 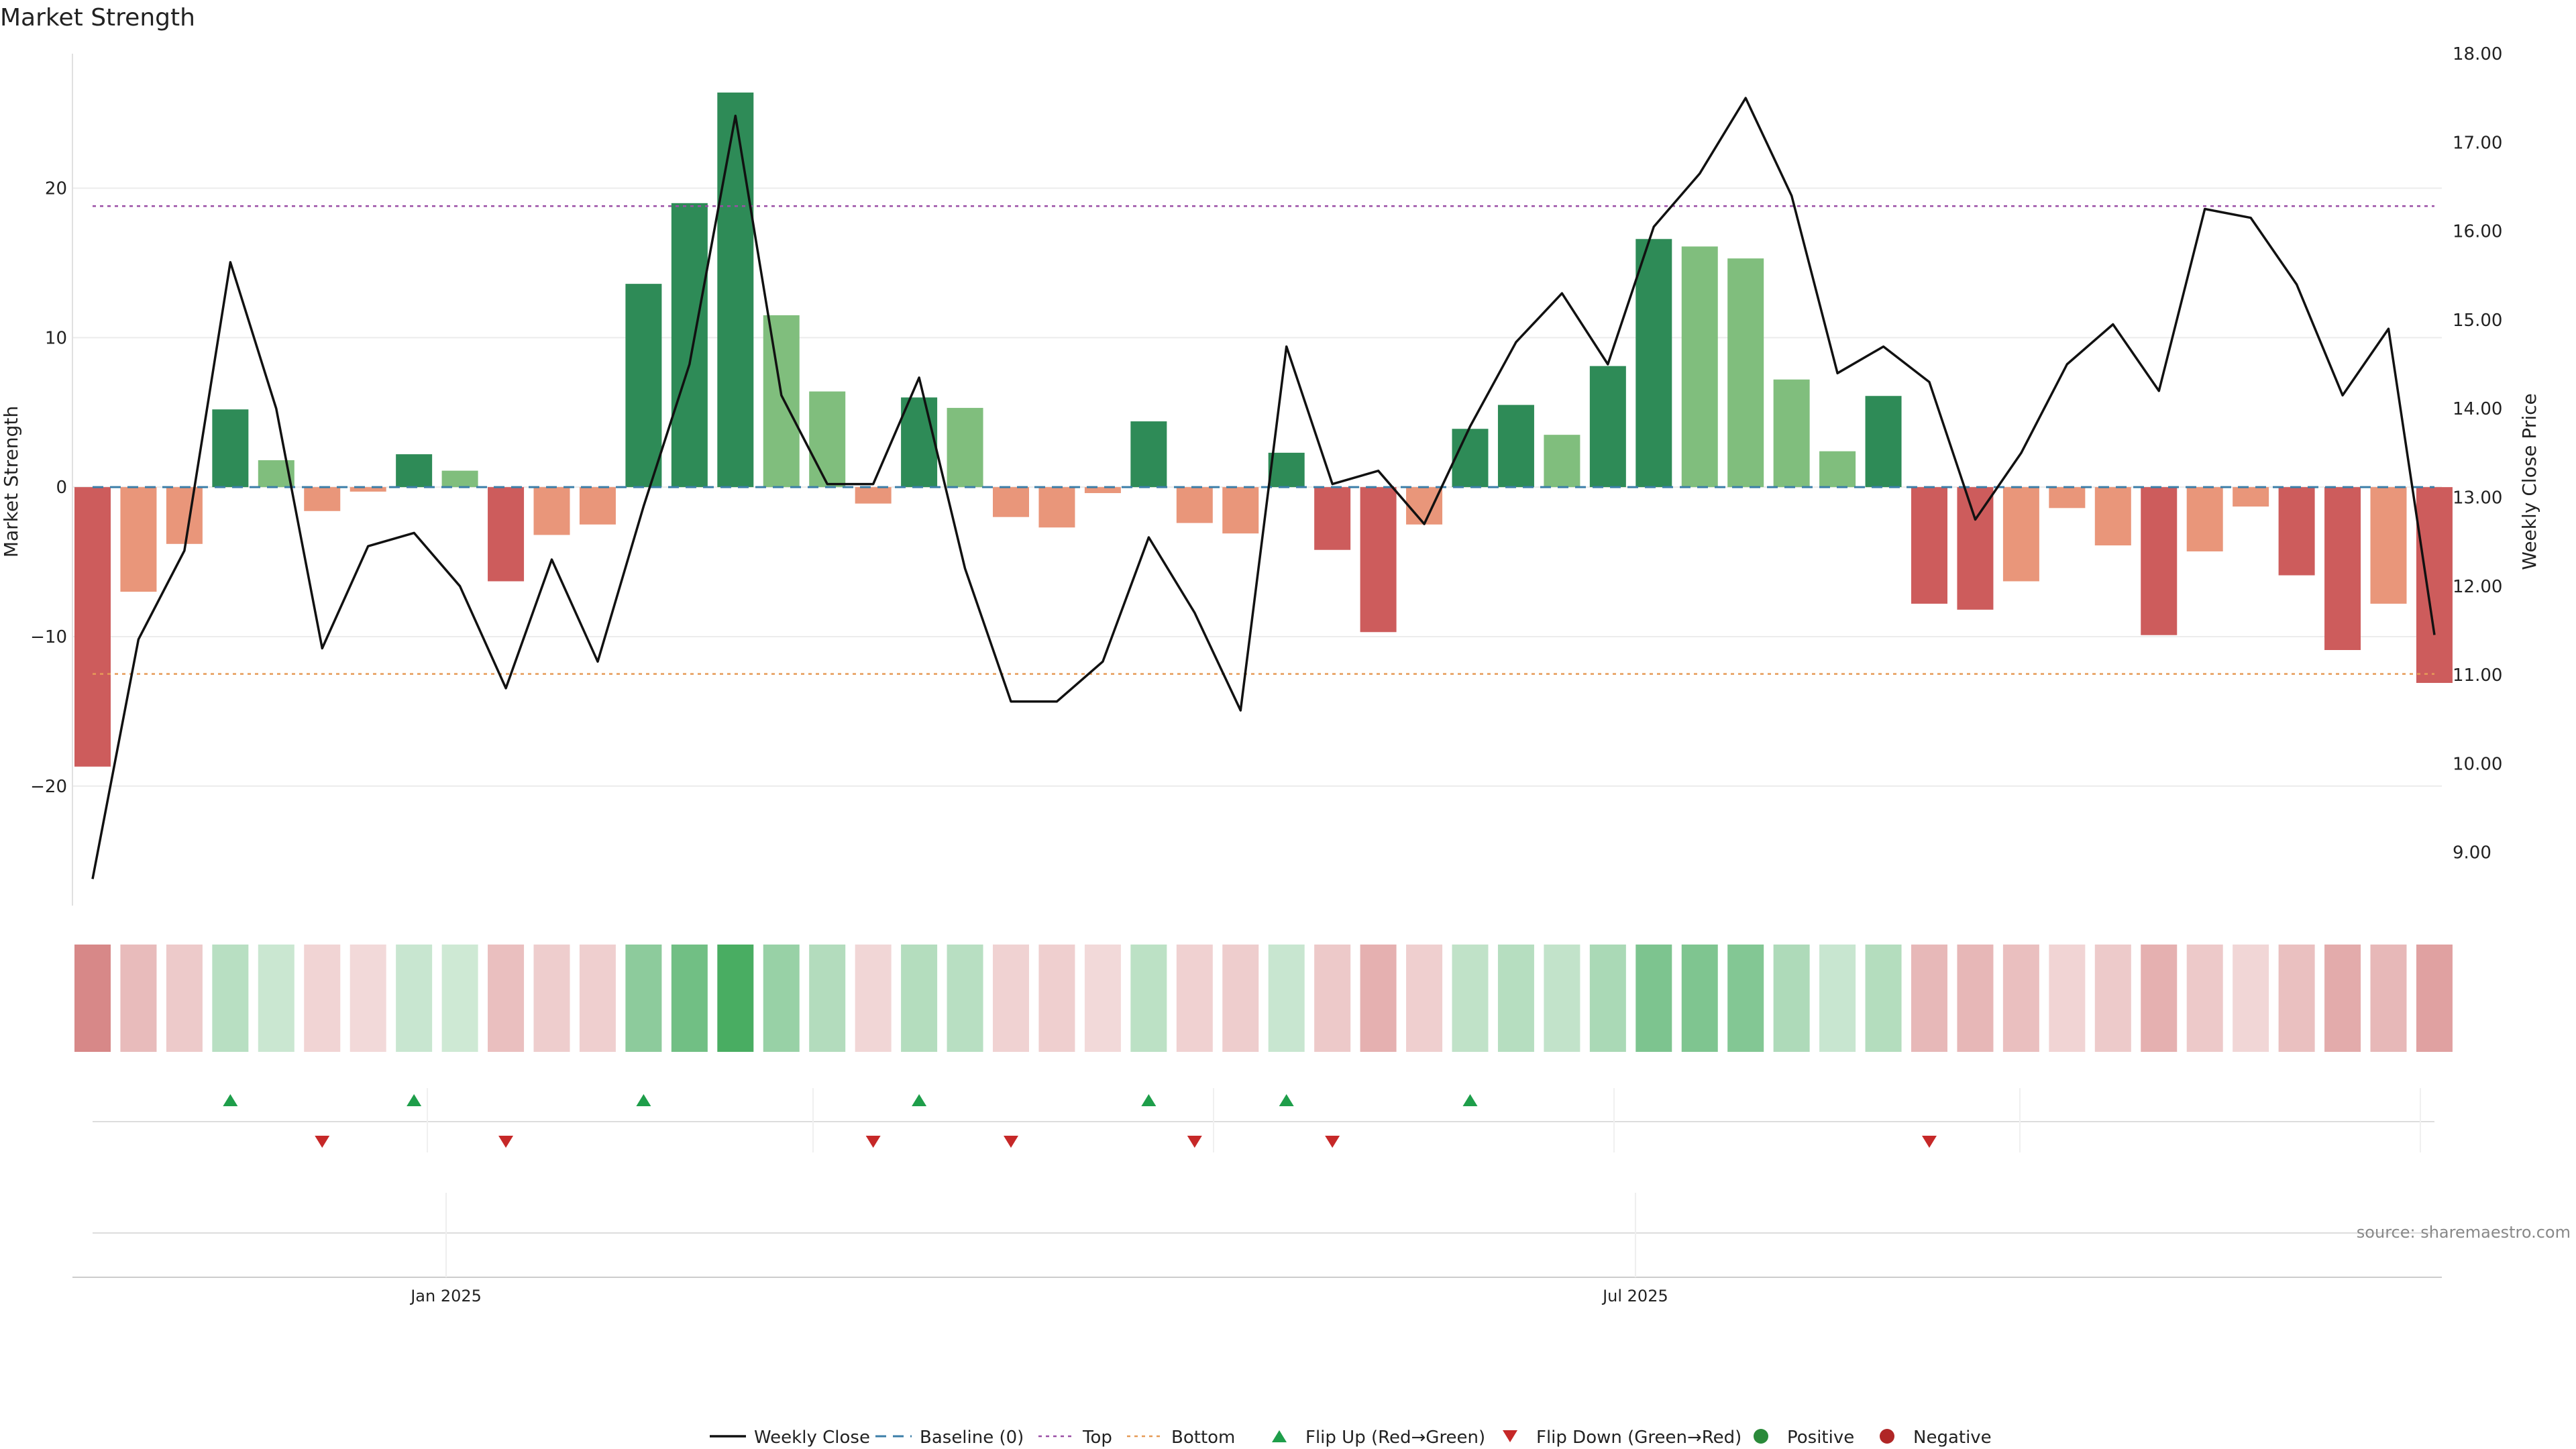 I want to click on x-tick-label-1: Jul 2025, so click(x=1634, y=1296).